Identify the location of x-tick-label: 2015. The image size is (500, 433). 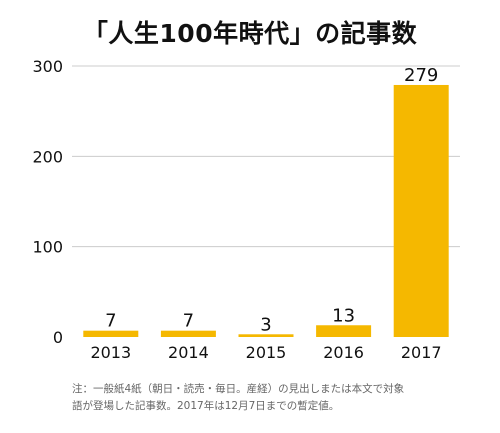
(266, 352).